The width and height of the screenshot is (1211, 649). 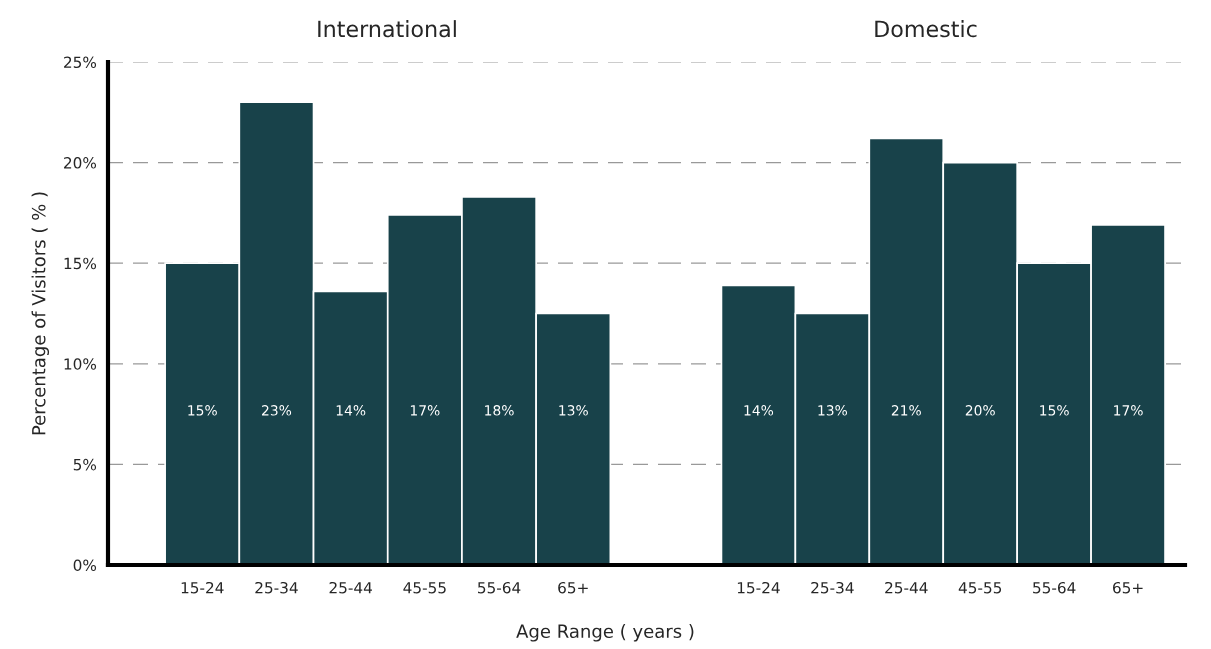 I want to click on y-axis-title: Percentage of Visitors ( % ), so click(x=40, y=313).